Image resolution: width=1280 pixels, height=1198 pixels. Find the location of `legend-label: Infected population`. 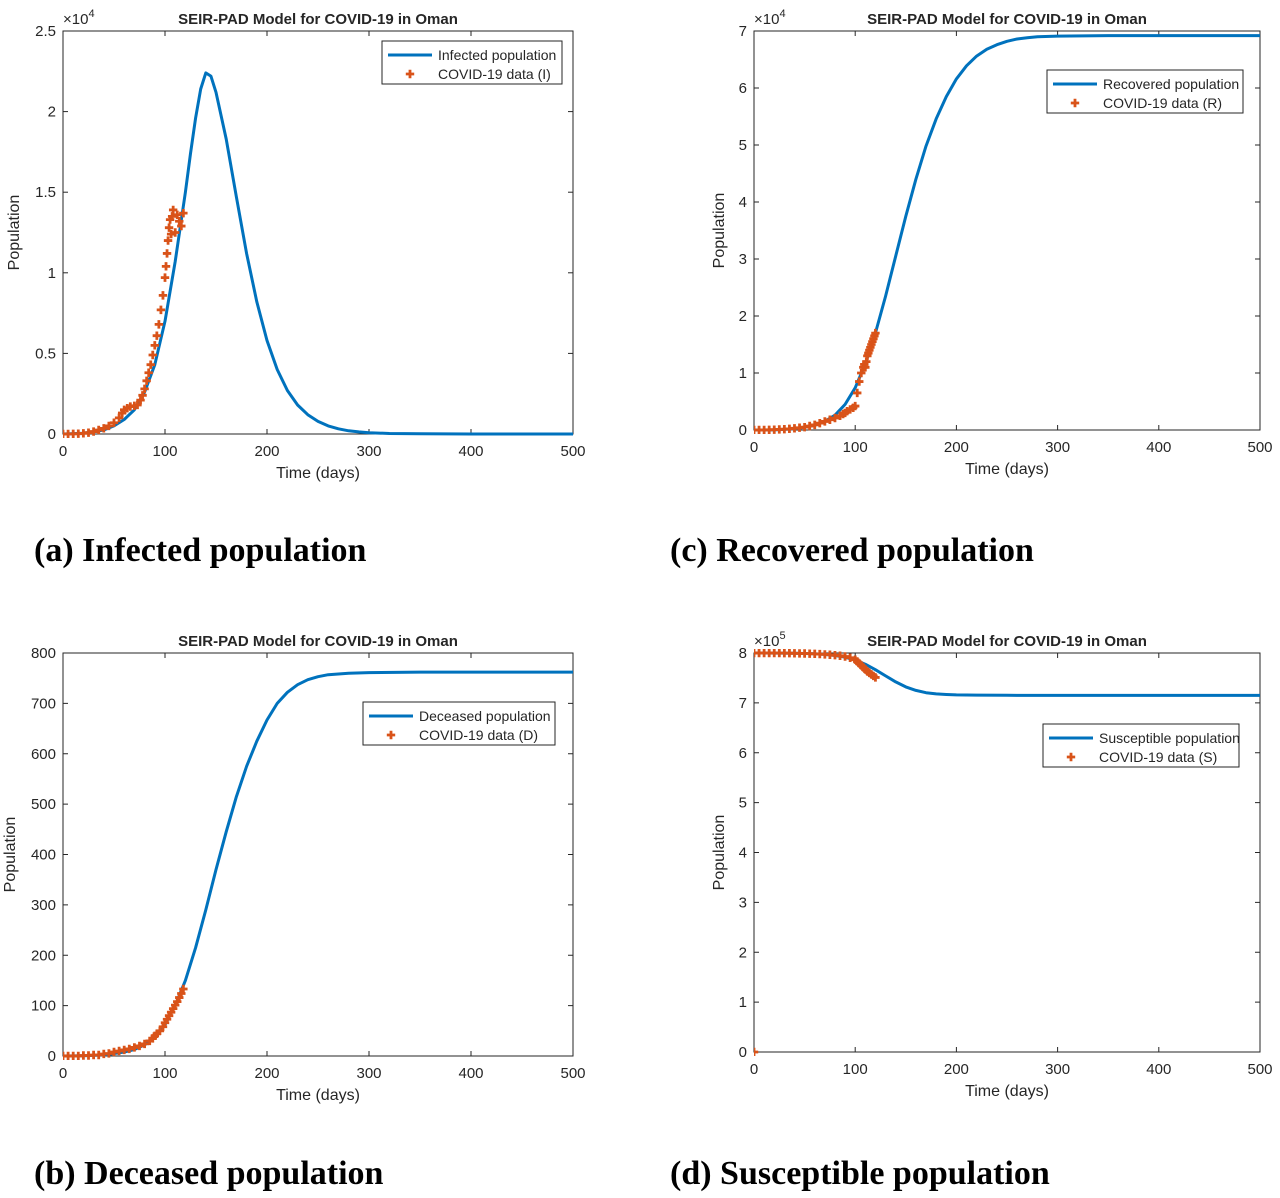

legend-label: Infected population is located at coordinates (497, 55).